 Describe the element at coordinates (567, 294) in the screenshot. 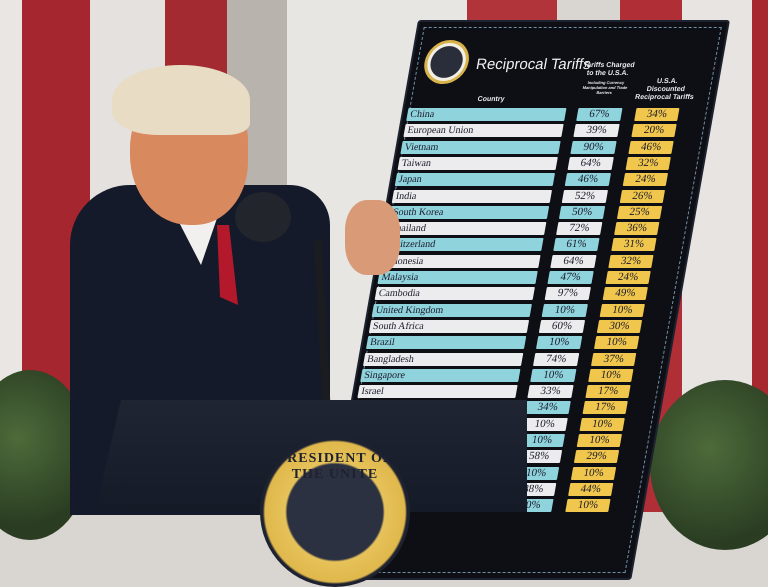

I see `charged-cell: 97%` at that location.